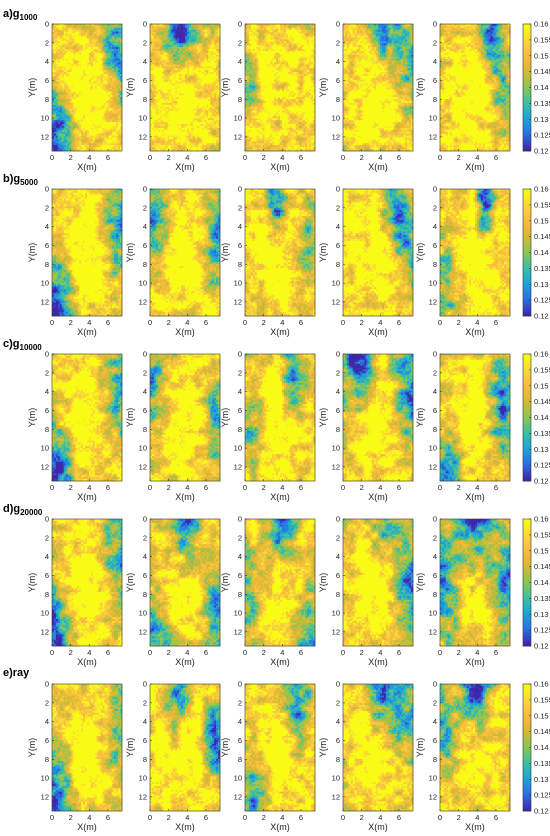  What do you see at coordinates (143, 136) in the screenshot?
I see `y-tick-label: 12` at bounding box center [143, 136].